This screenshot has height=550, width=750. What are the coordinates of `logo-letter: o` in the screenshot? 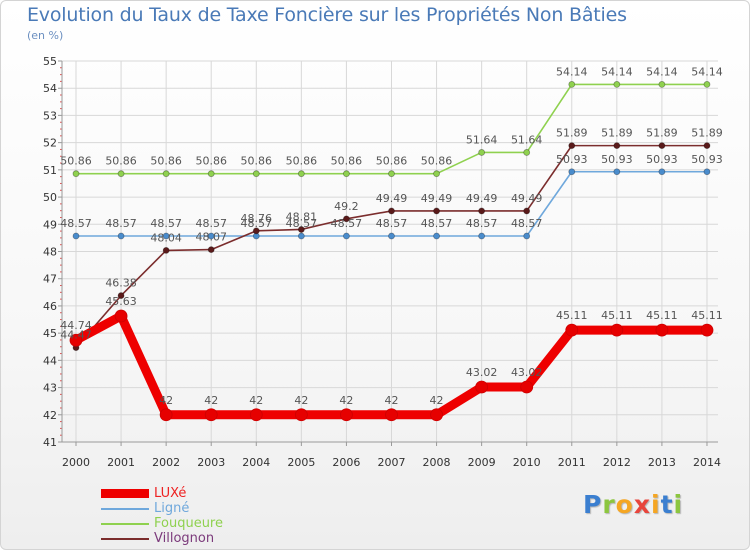 It's located at (624, 504).